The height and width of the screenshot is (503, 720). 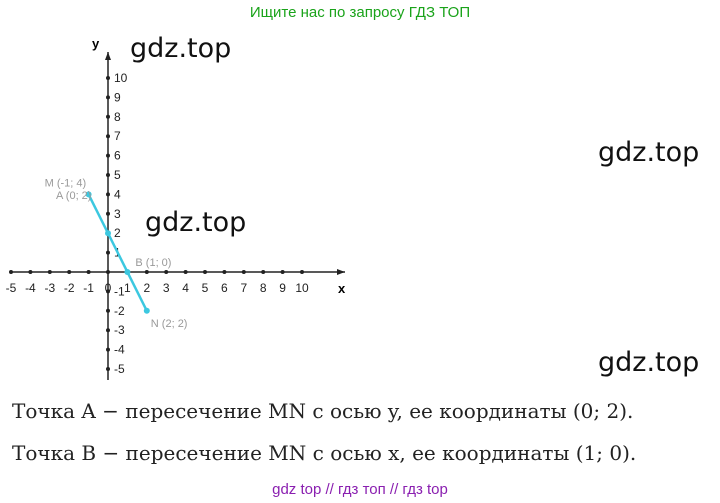 I want to click on y-tick-label: 10, so click(x=121, y=78).